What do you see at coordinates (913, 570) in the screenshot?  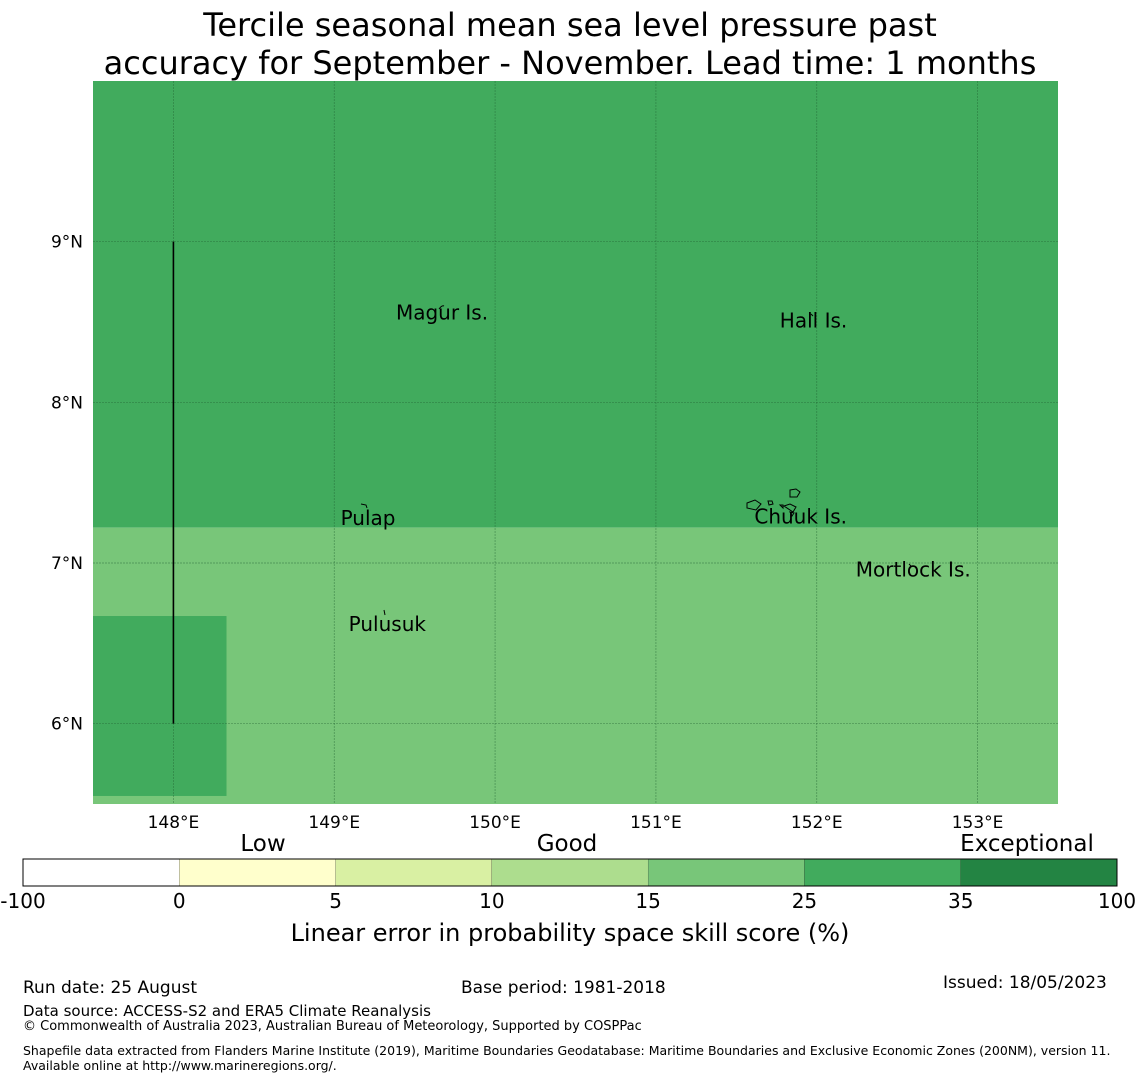 I see `place-label: Mortlock Is.` at bounding box center [913, 570].